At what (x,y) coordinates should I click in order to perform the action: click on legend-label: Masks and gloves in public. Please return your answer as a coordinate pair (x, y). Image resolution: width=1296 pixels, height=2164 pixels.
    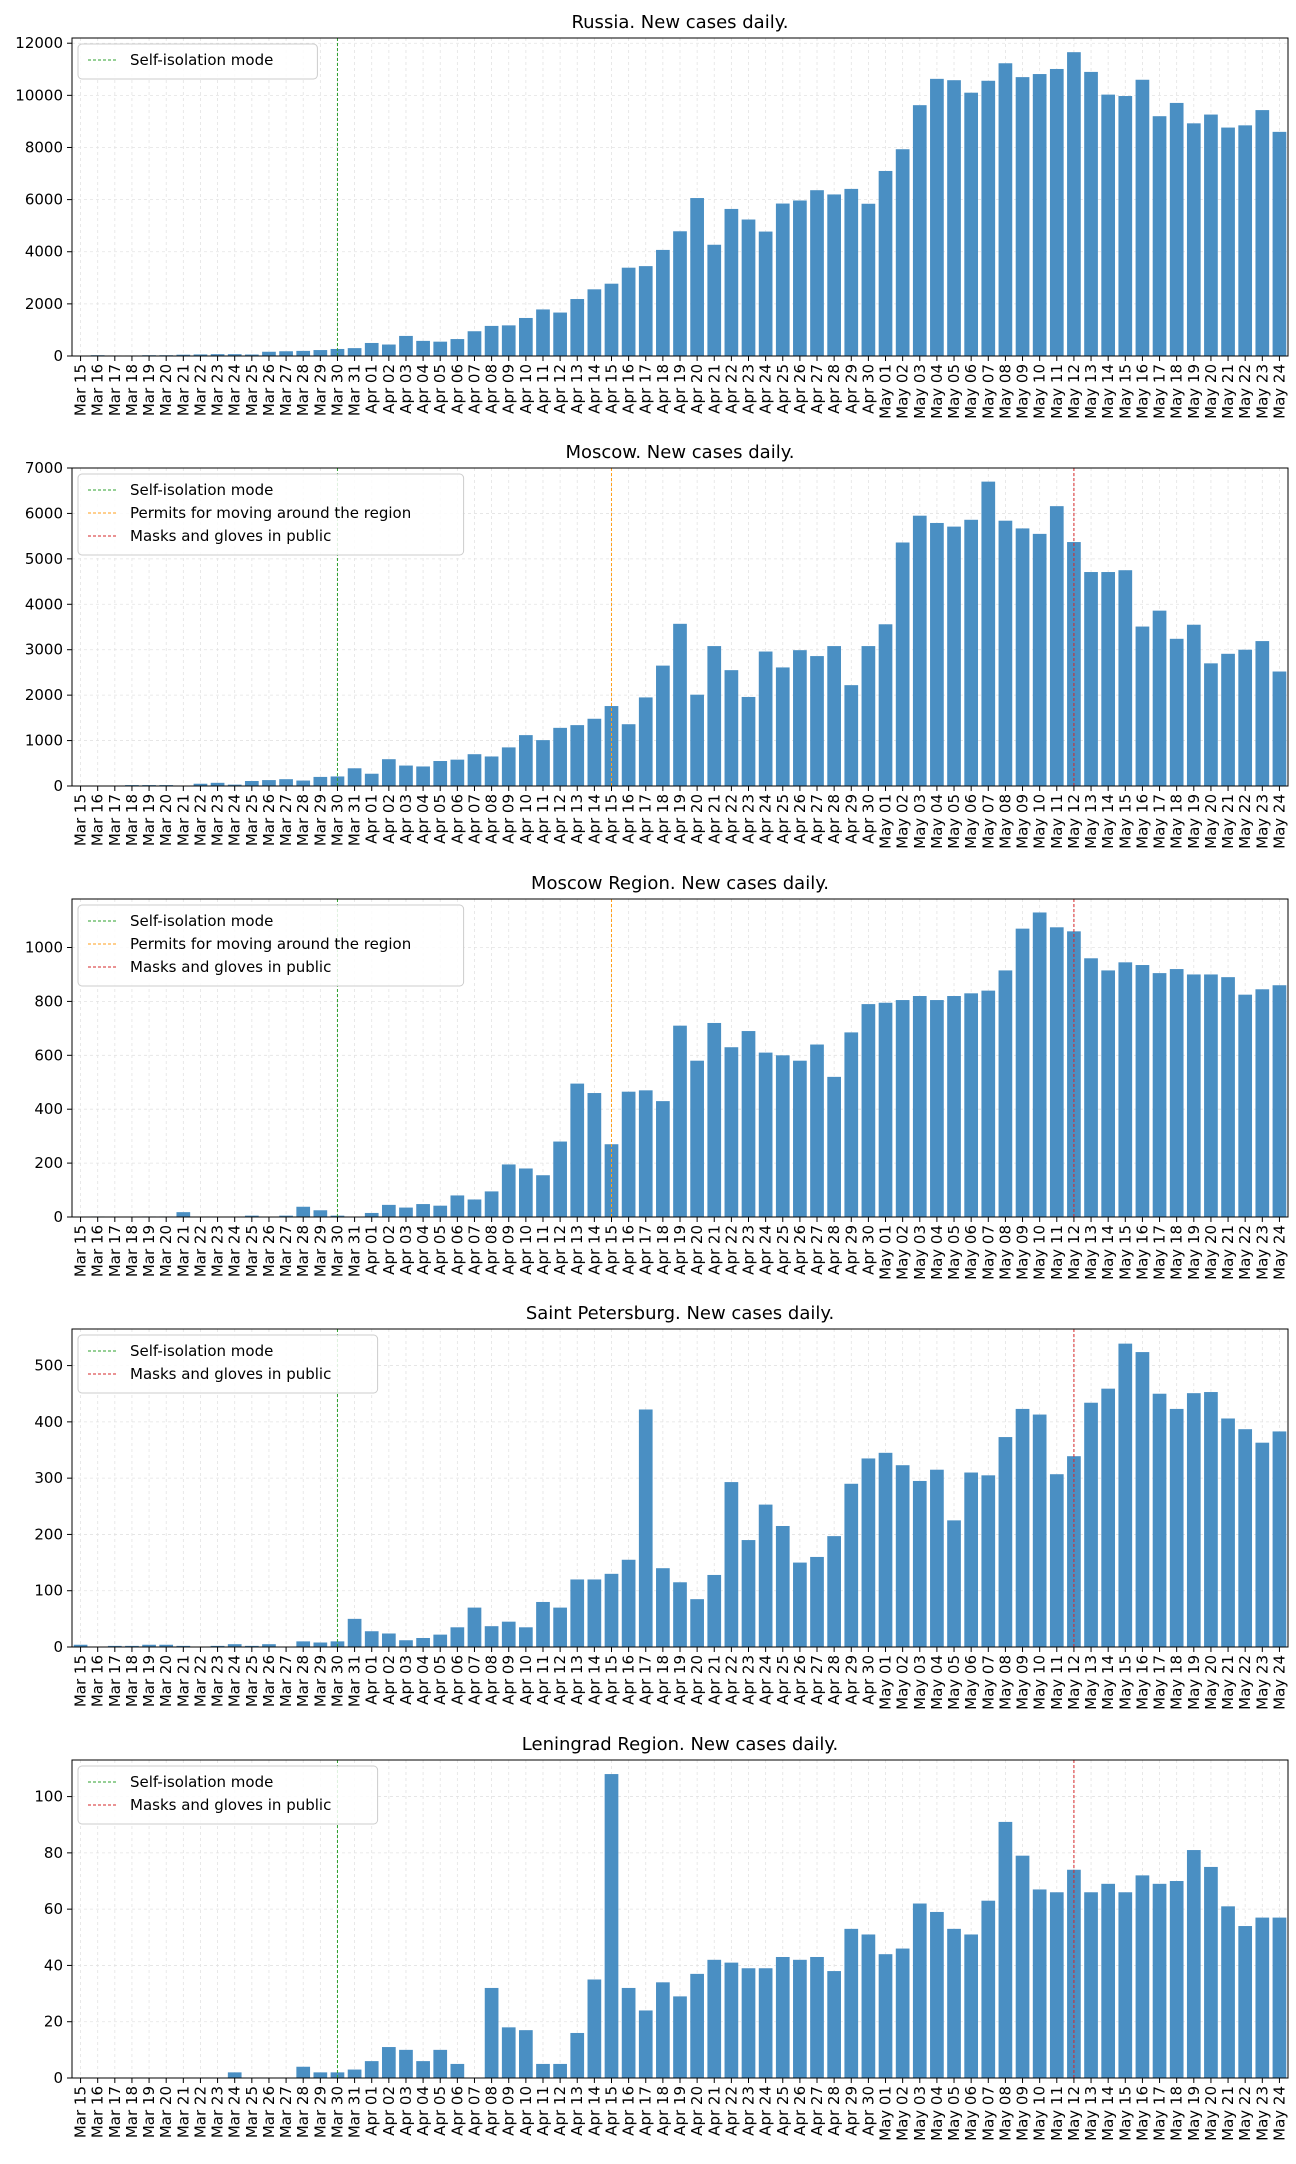
    Looking at the image, I should click on (230, 967).